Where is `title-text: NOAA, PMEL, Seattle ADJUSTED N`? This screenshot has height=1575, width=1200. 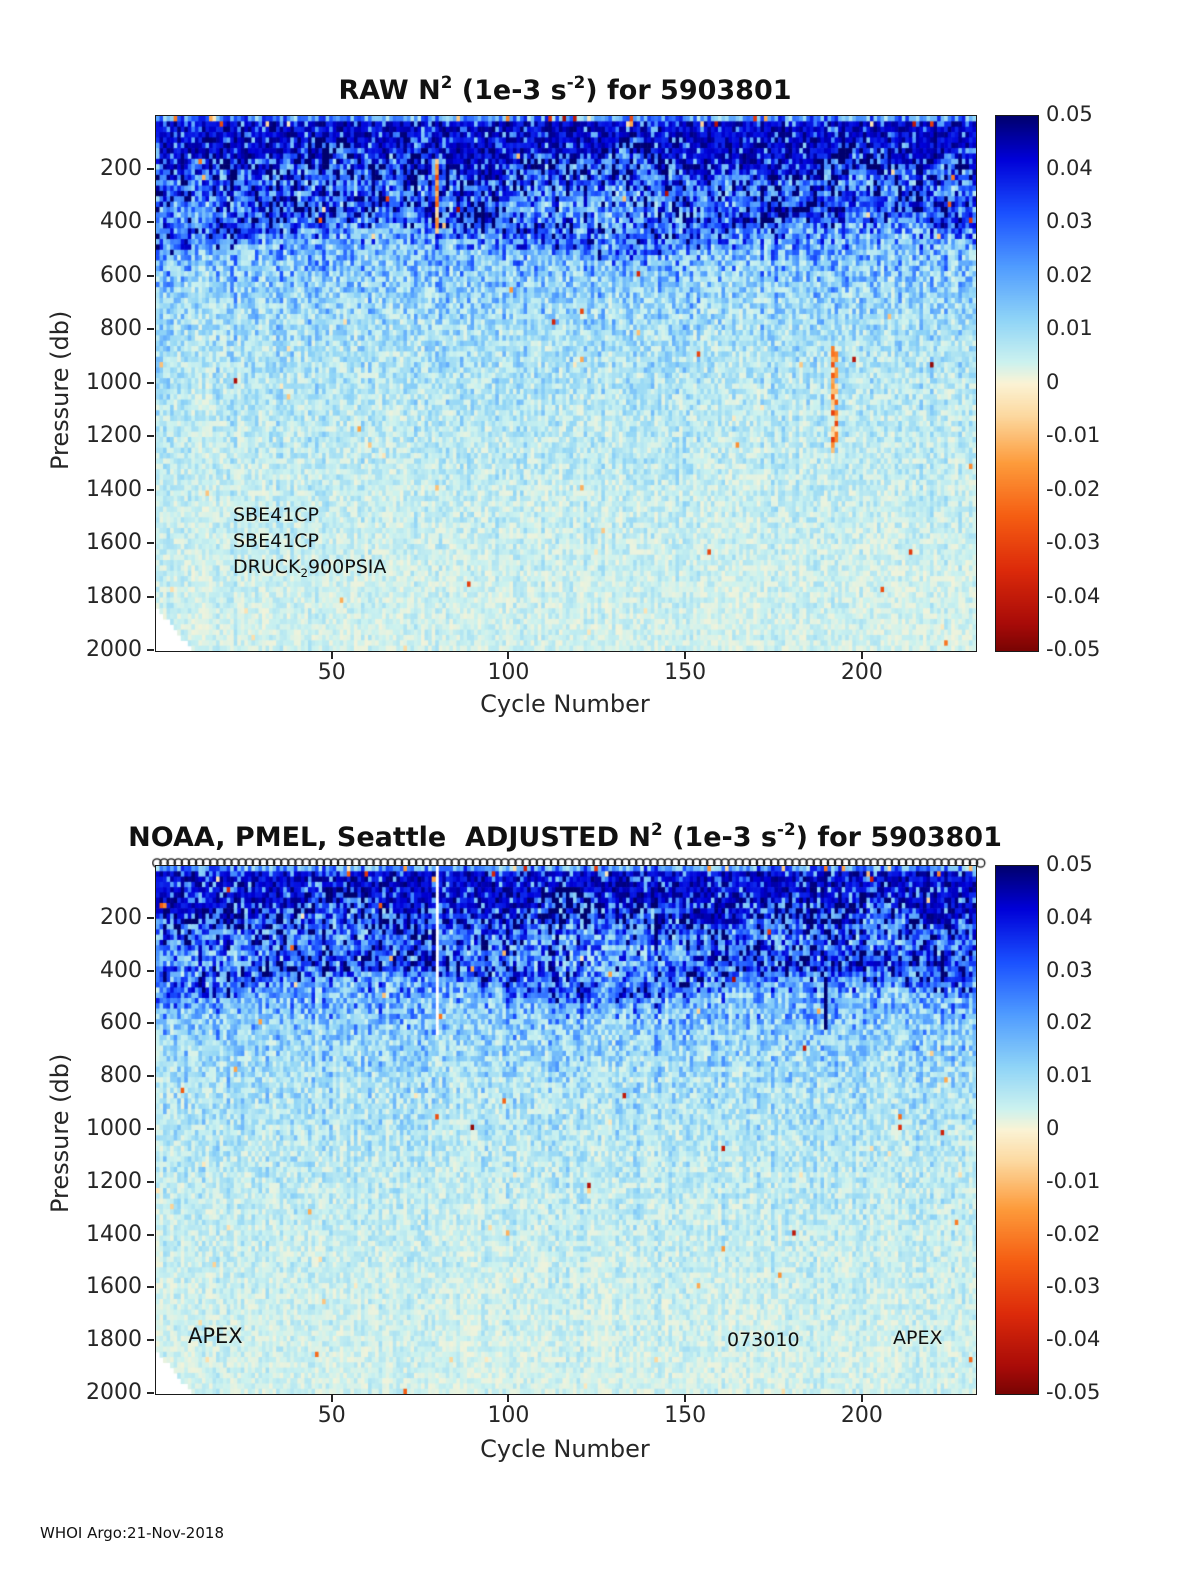 title-text: NOAA, PMEL, Seattle ADJUSTED N is located at coordinates (390, 837).